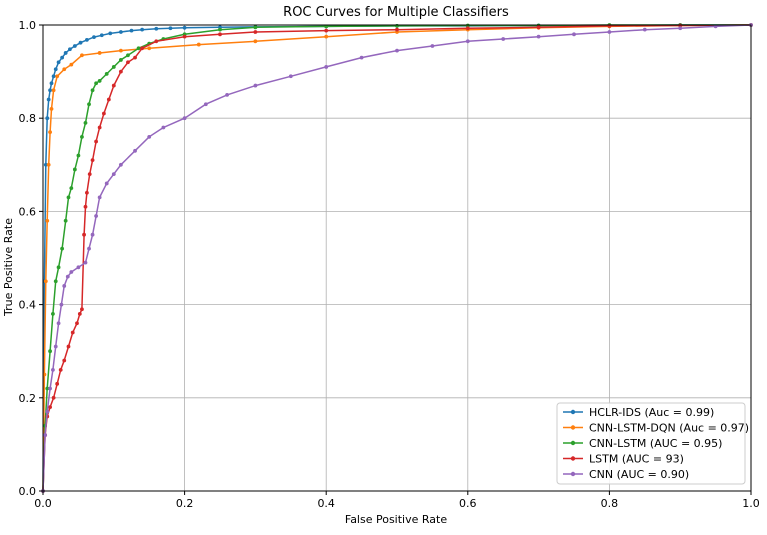 Image resolution: width=767 pixels, height=535 pixels. Describe the element at coordinates (636, 459) in the screenshot. I see `legend-label: LSTM (AUC = 93)` at that location.